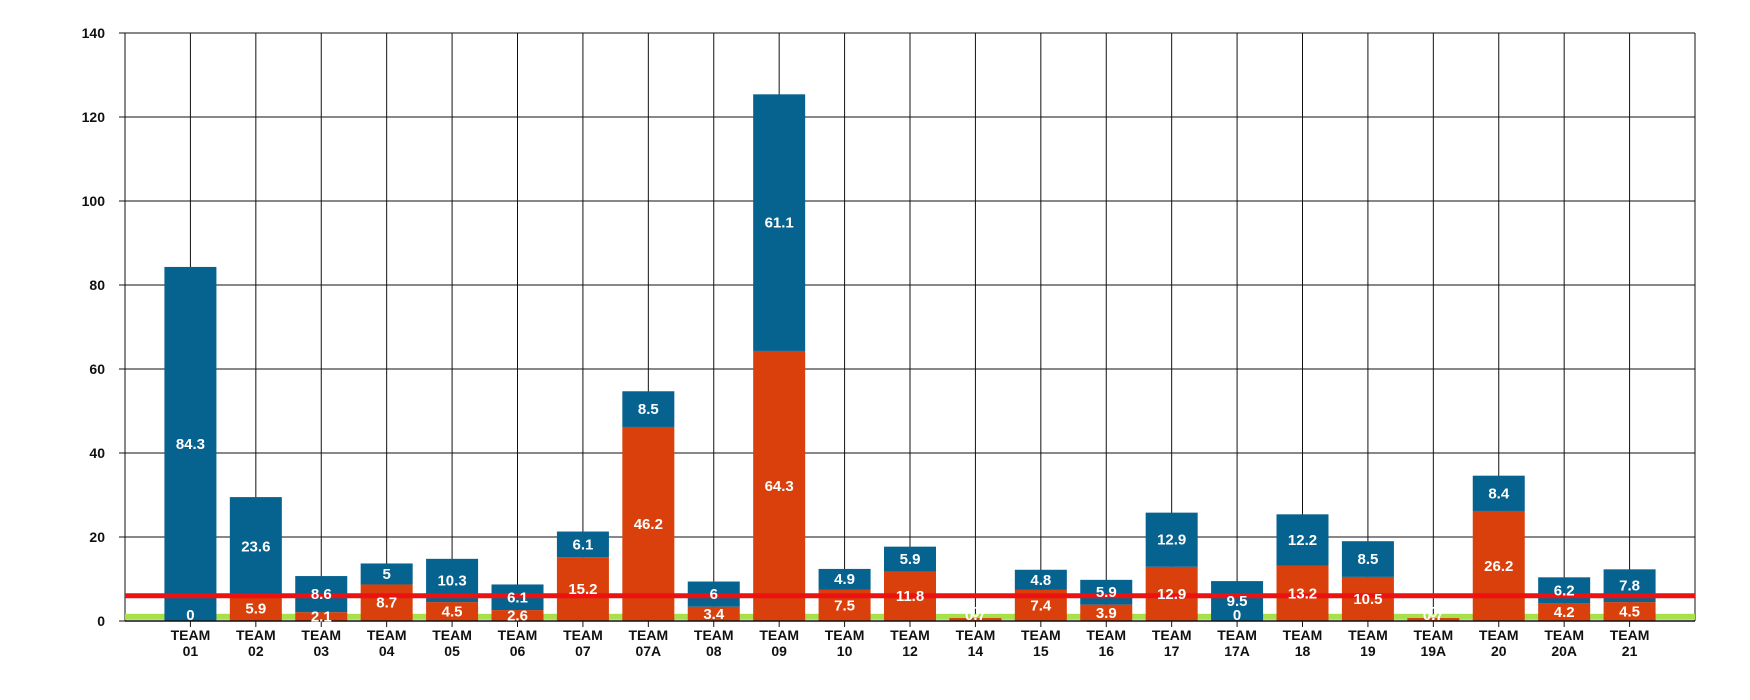 This screenshot has height=700, width=1750. I want to click on data-label-series-0: 3.9, so click(1106, 613).